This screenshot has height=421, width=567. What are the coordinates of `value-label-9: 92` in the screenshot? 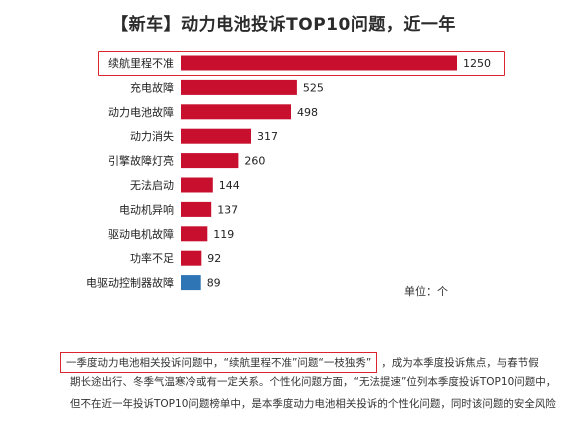 It's located at (214, 258).